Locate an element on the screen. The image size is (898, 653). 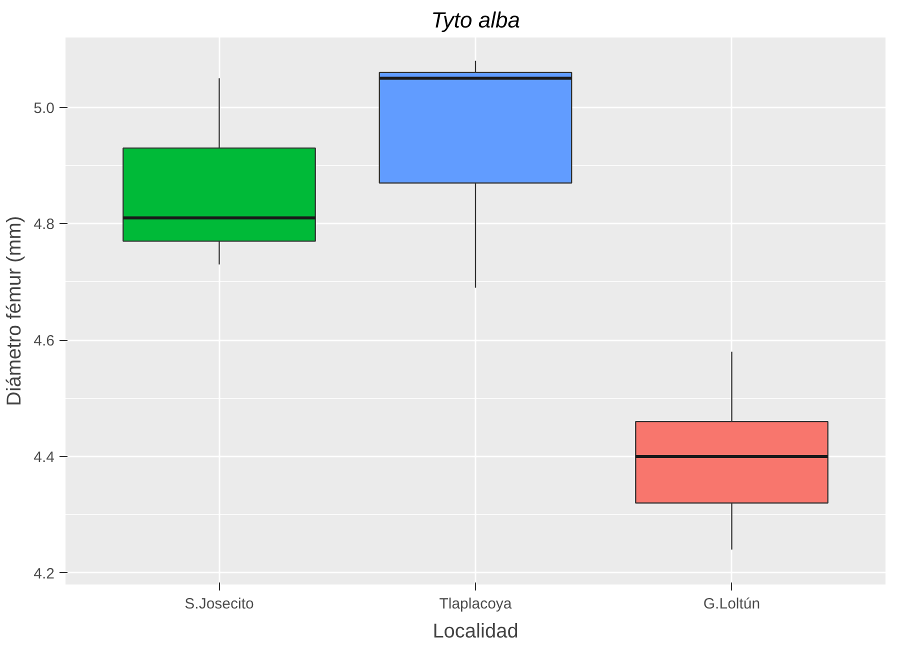
y-axis-title: Diámetro fémur (mm) is located at coordinates (15, 311).